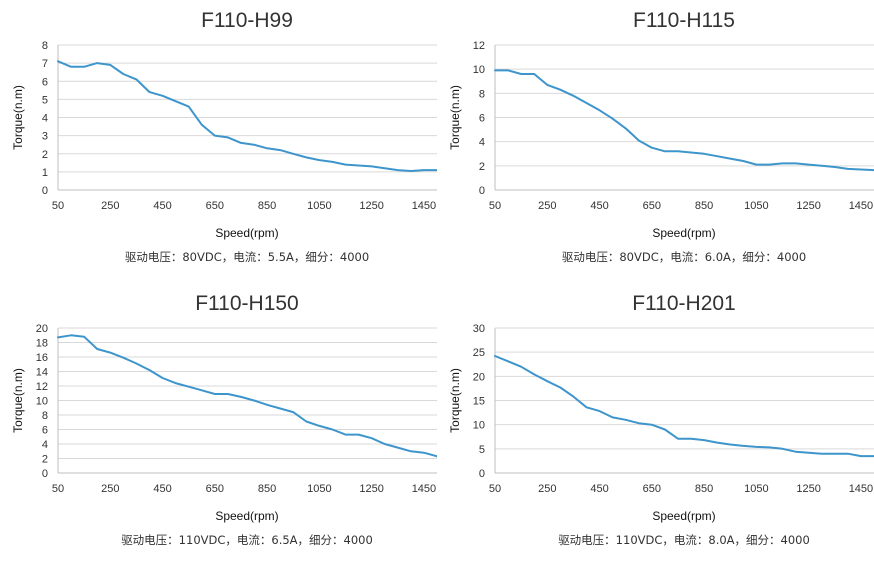 The image size is (874, 565). What do you see at coordinates (42, 358) in the screenshot?
I see `y-tick-label: 16` at bounding box center [42, 358].